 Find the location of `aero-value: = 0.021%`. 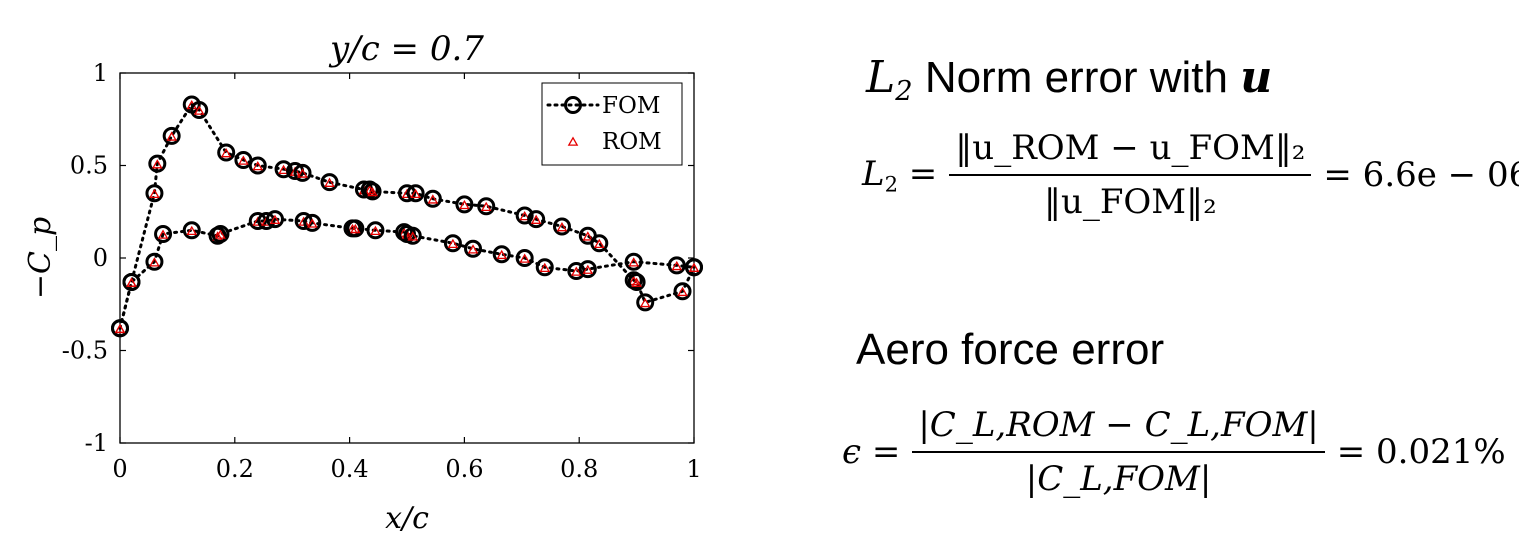

aero-value: = 0.021% is located at coordinates (1421, 452).